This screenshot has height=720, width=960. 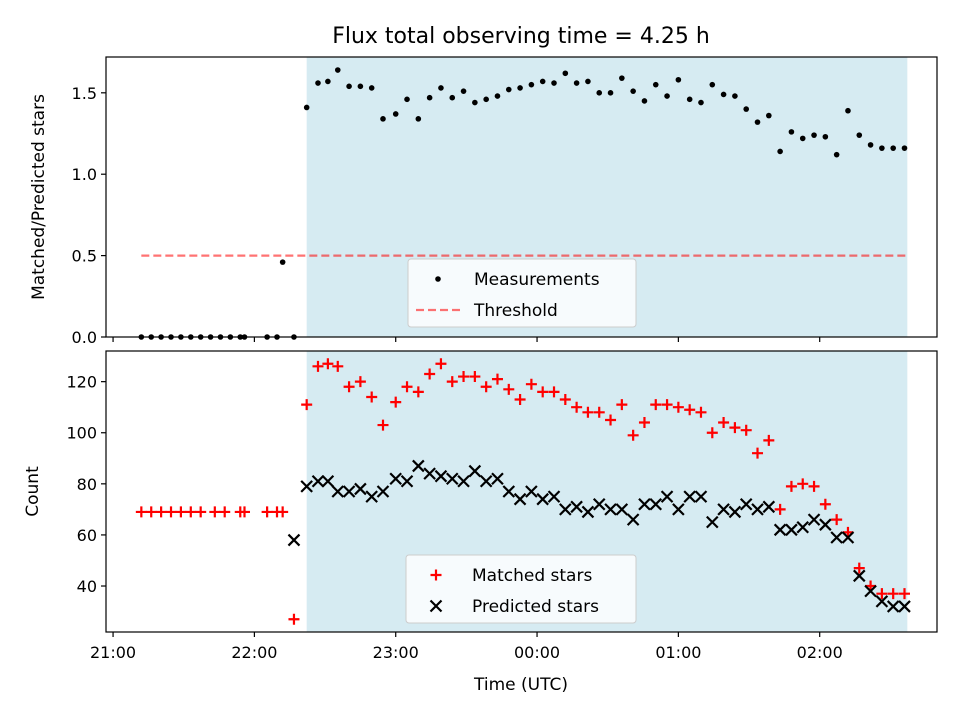 What do you see at coordinates (521, 36) in the screenshot?
I see `chart-title: Flux total observing time = 4.25 h` at bounding box center [521, 36].